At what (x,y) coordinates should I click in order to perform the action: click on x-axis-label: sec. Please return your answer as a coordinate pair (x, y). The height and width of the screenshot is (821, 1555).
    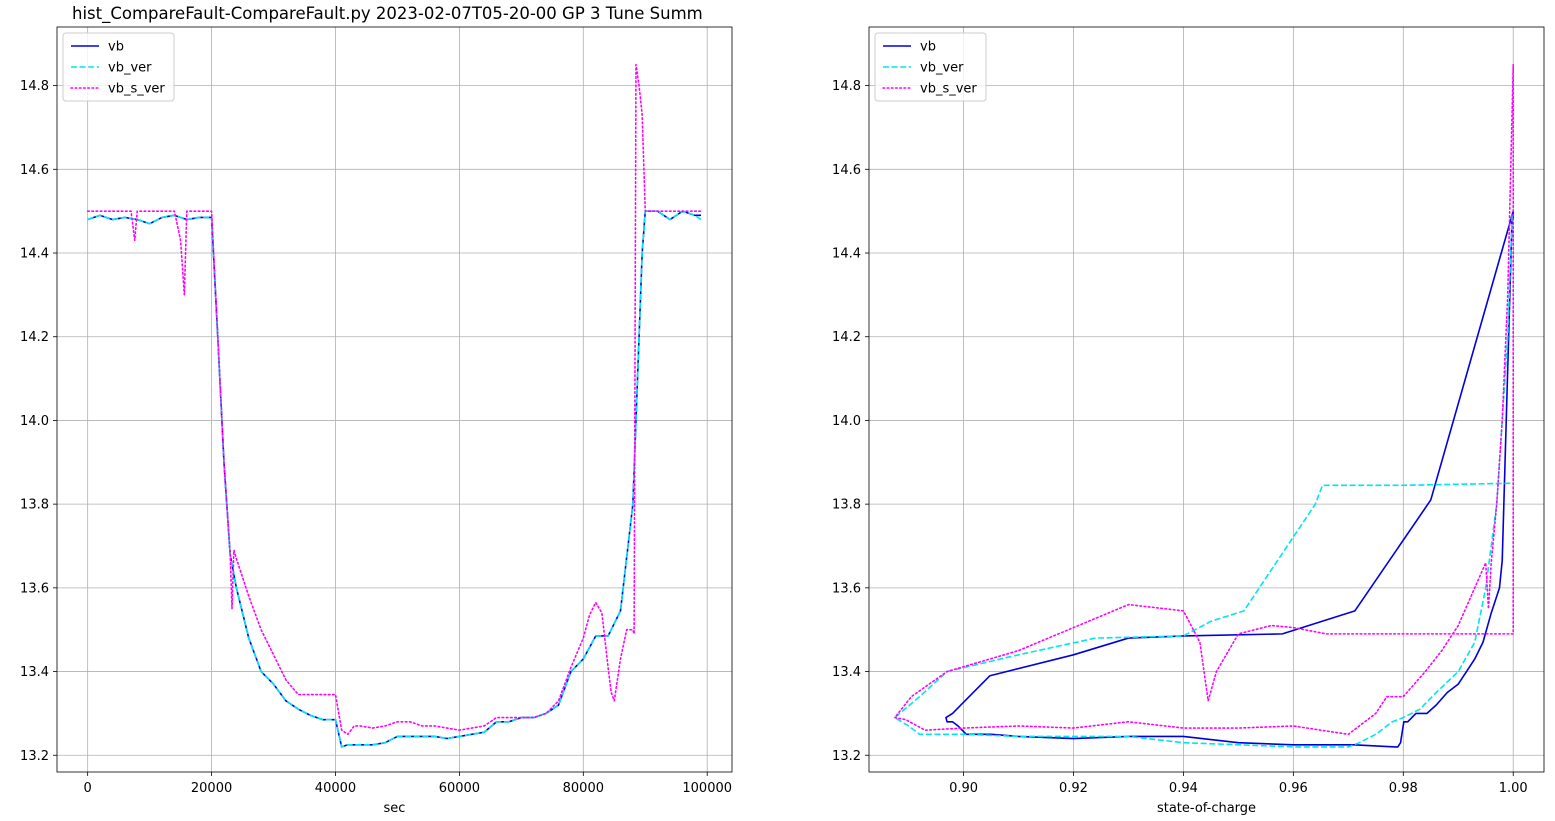
    Looking at the image, I should click on (395, 808).